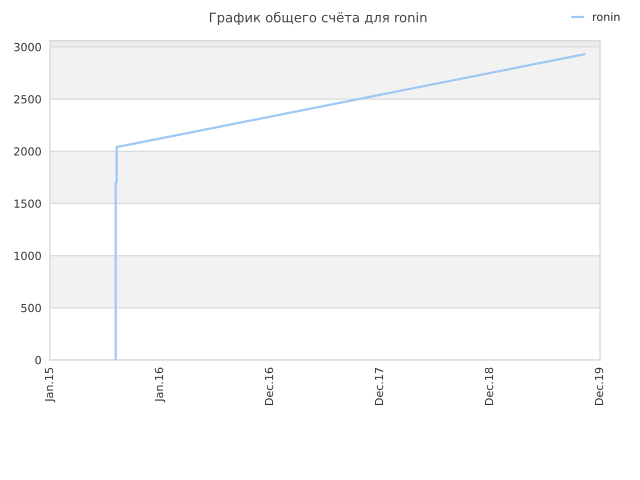  What do you see at coordinates (27, 203) in the screenshot?
I see `y-tick-label: 1500` at bounding box center [27, 203].